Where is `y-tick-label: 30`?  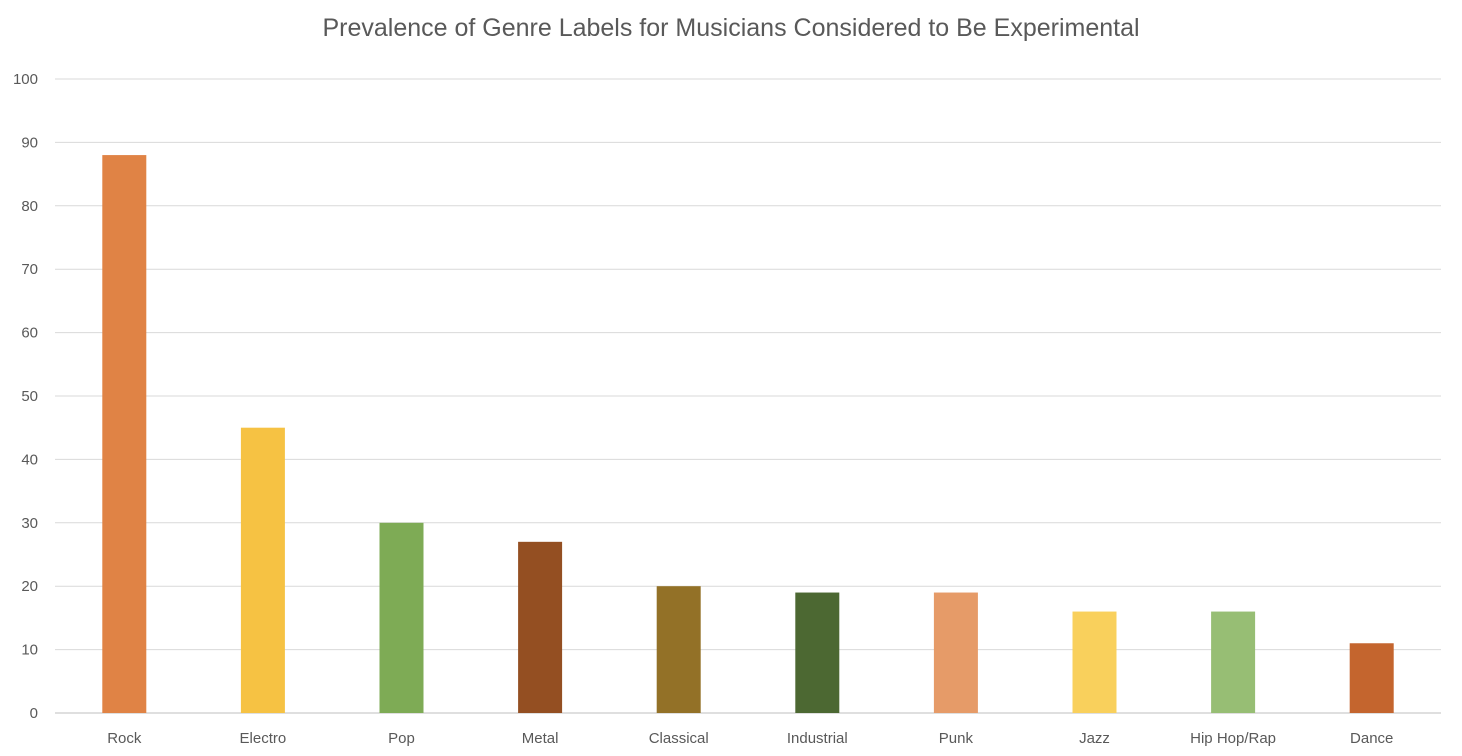
y-tick-label: 30 is located at coordinates (29, 523).